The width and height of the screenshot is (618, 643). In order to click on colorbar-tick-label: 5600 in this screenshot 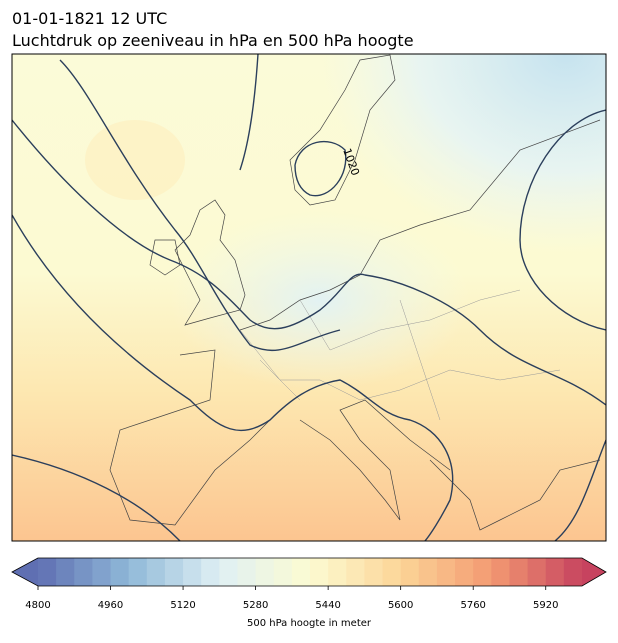, I will do `click(400, 605)`.